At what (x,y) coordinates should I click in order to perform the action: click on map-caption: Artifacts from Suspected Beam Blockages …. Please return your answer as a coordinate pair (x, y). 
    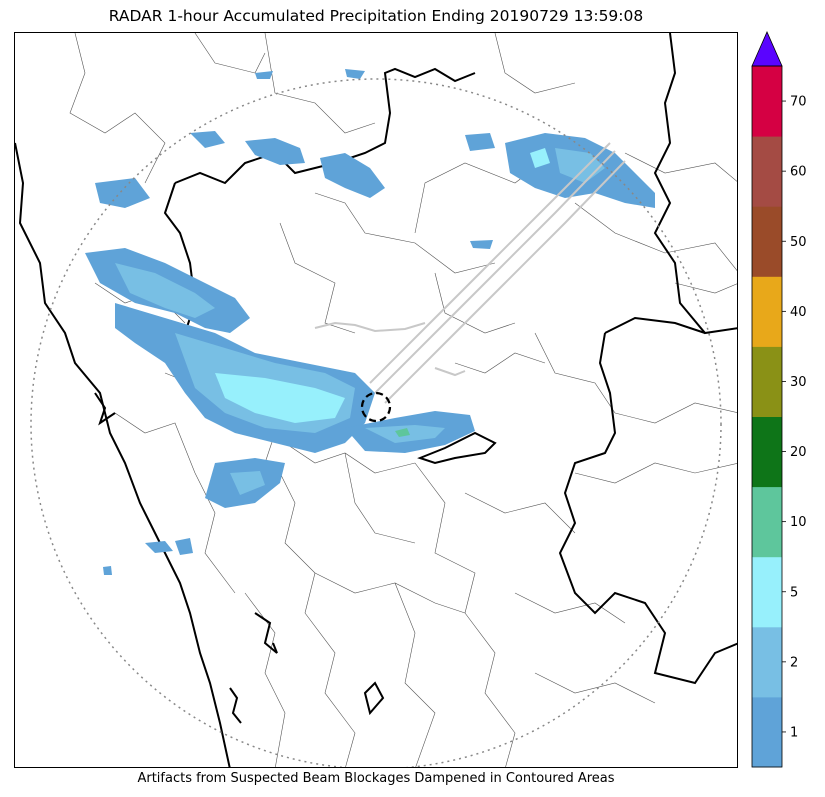
    Looking at the image, I should click on (376, 778).